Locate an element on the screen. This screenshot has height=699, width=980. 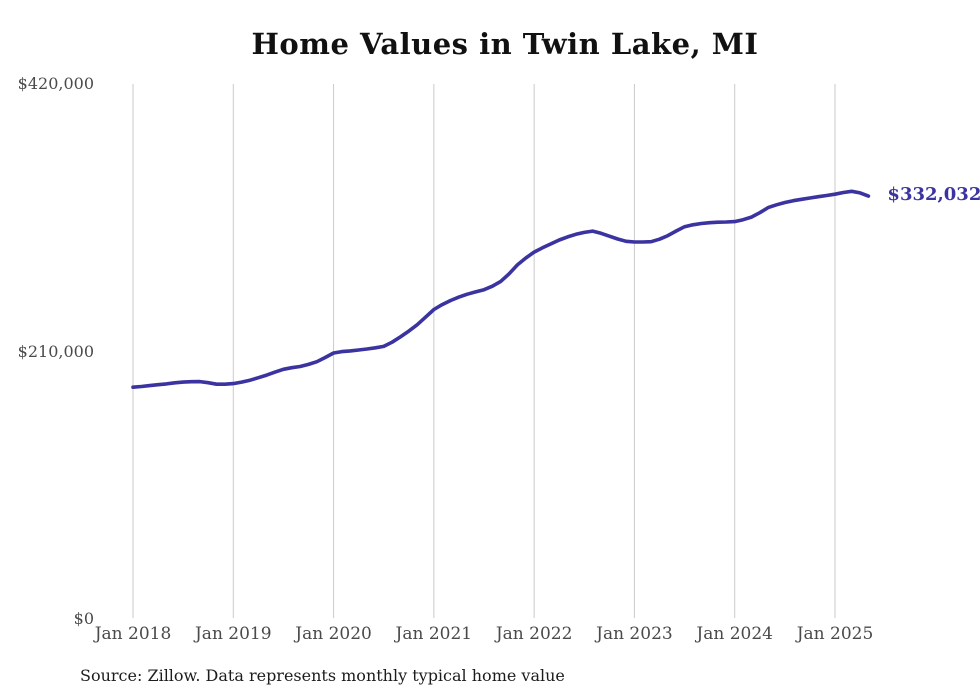
x-axis-tick-label: Jan 2024 is located at coordinates (734, 634).